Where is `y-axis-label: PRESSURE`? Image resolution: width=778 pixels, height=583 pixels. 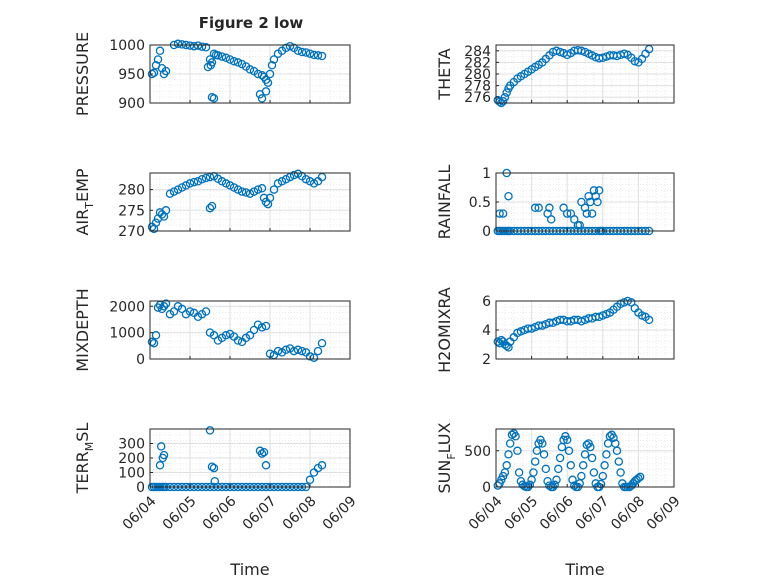
y-axis-label: PRESSURE is located at coordinates (82, 74).